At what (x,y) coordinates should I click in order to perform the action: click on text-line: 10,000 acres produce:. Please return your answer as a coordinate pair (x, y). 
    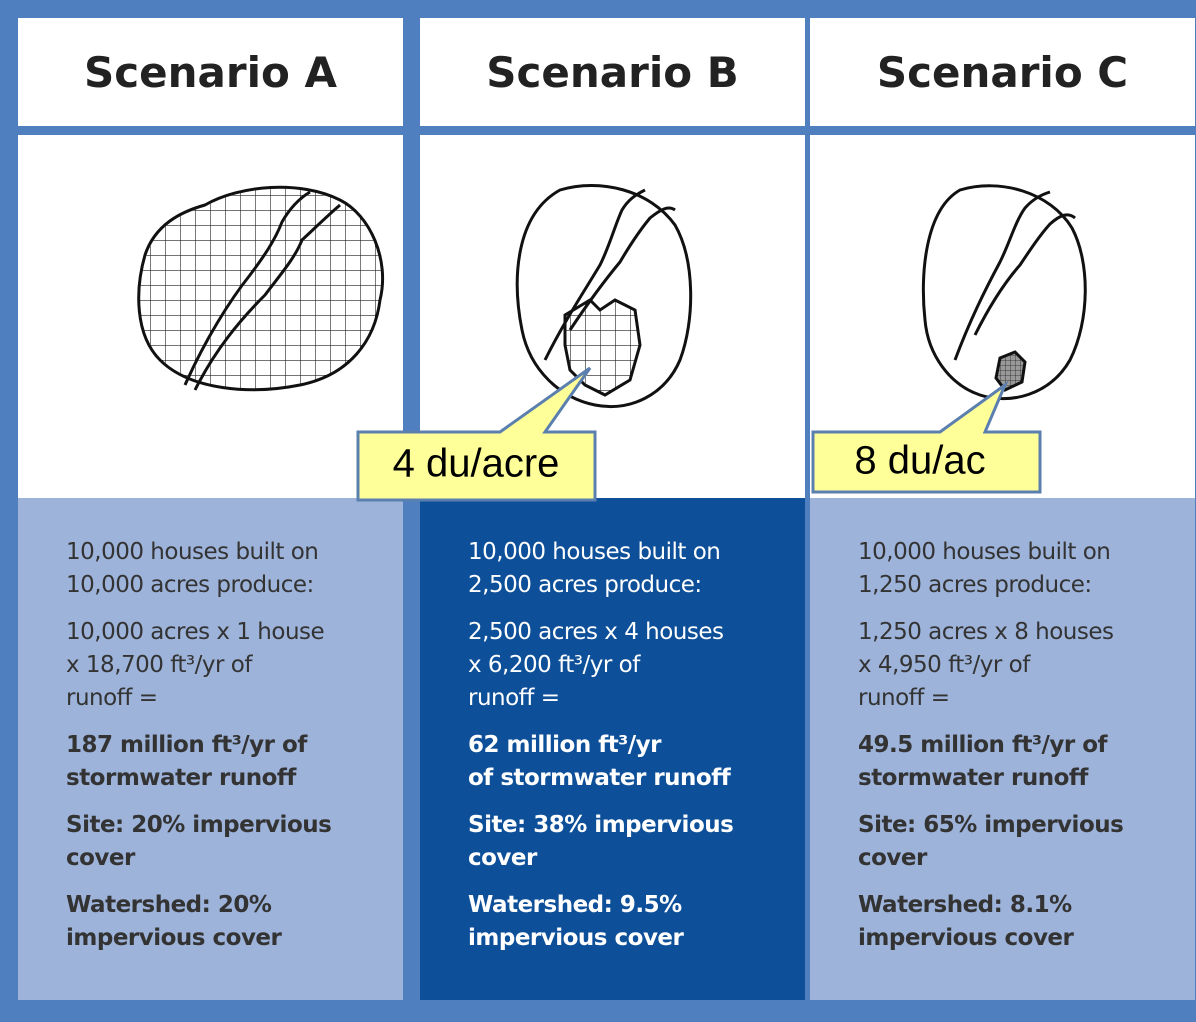
    Looking at the image, I should click on (190, 585).